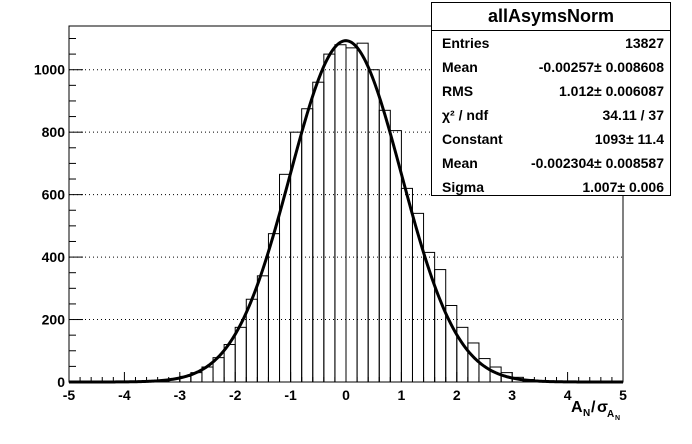 The image size is (692, 444). What do you see at coordinates (472, 139) in the screenshot?
I see `stats-label: Constant` at bounding box center [472, 139].